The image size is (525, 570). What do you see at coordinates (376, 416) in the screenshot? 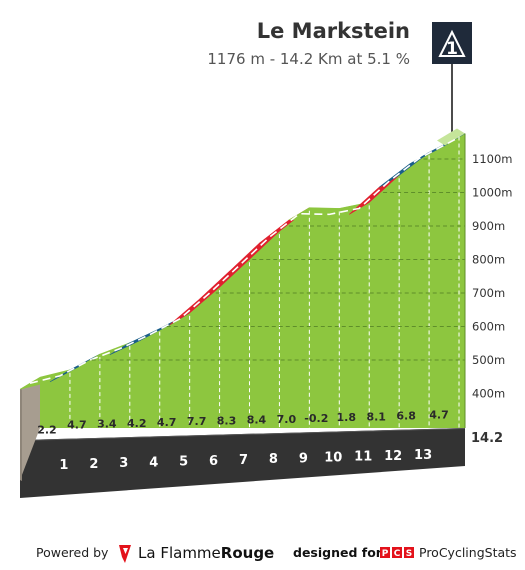
I see `gradient-label-km-12: 8.1` at bounding box center [376, 416].